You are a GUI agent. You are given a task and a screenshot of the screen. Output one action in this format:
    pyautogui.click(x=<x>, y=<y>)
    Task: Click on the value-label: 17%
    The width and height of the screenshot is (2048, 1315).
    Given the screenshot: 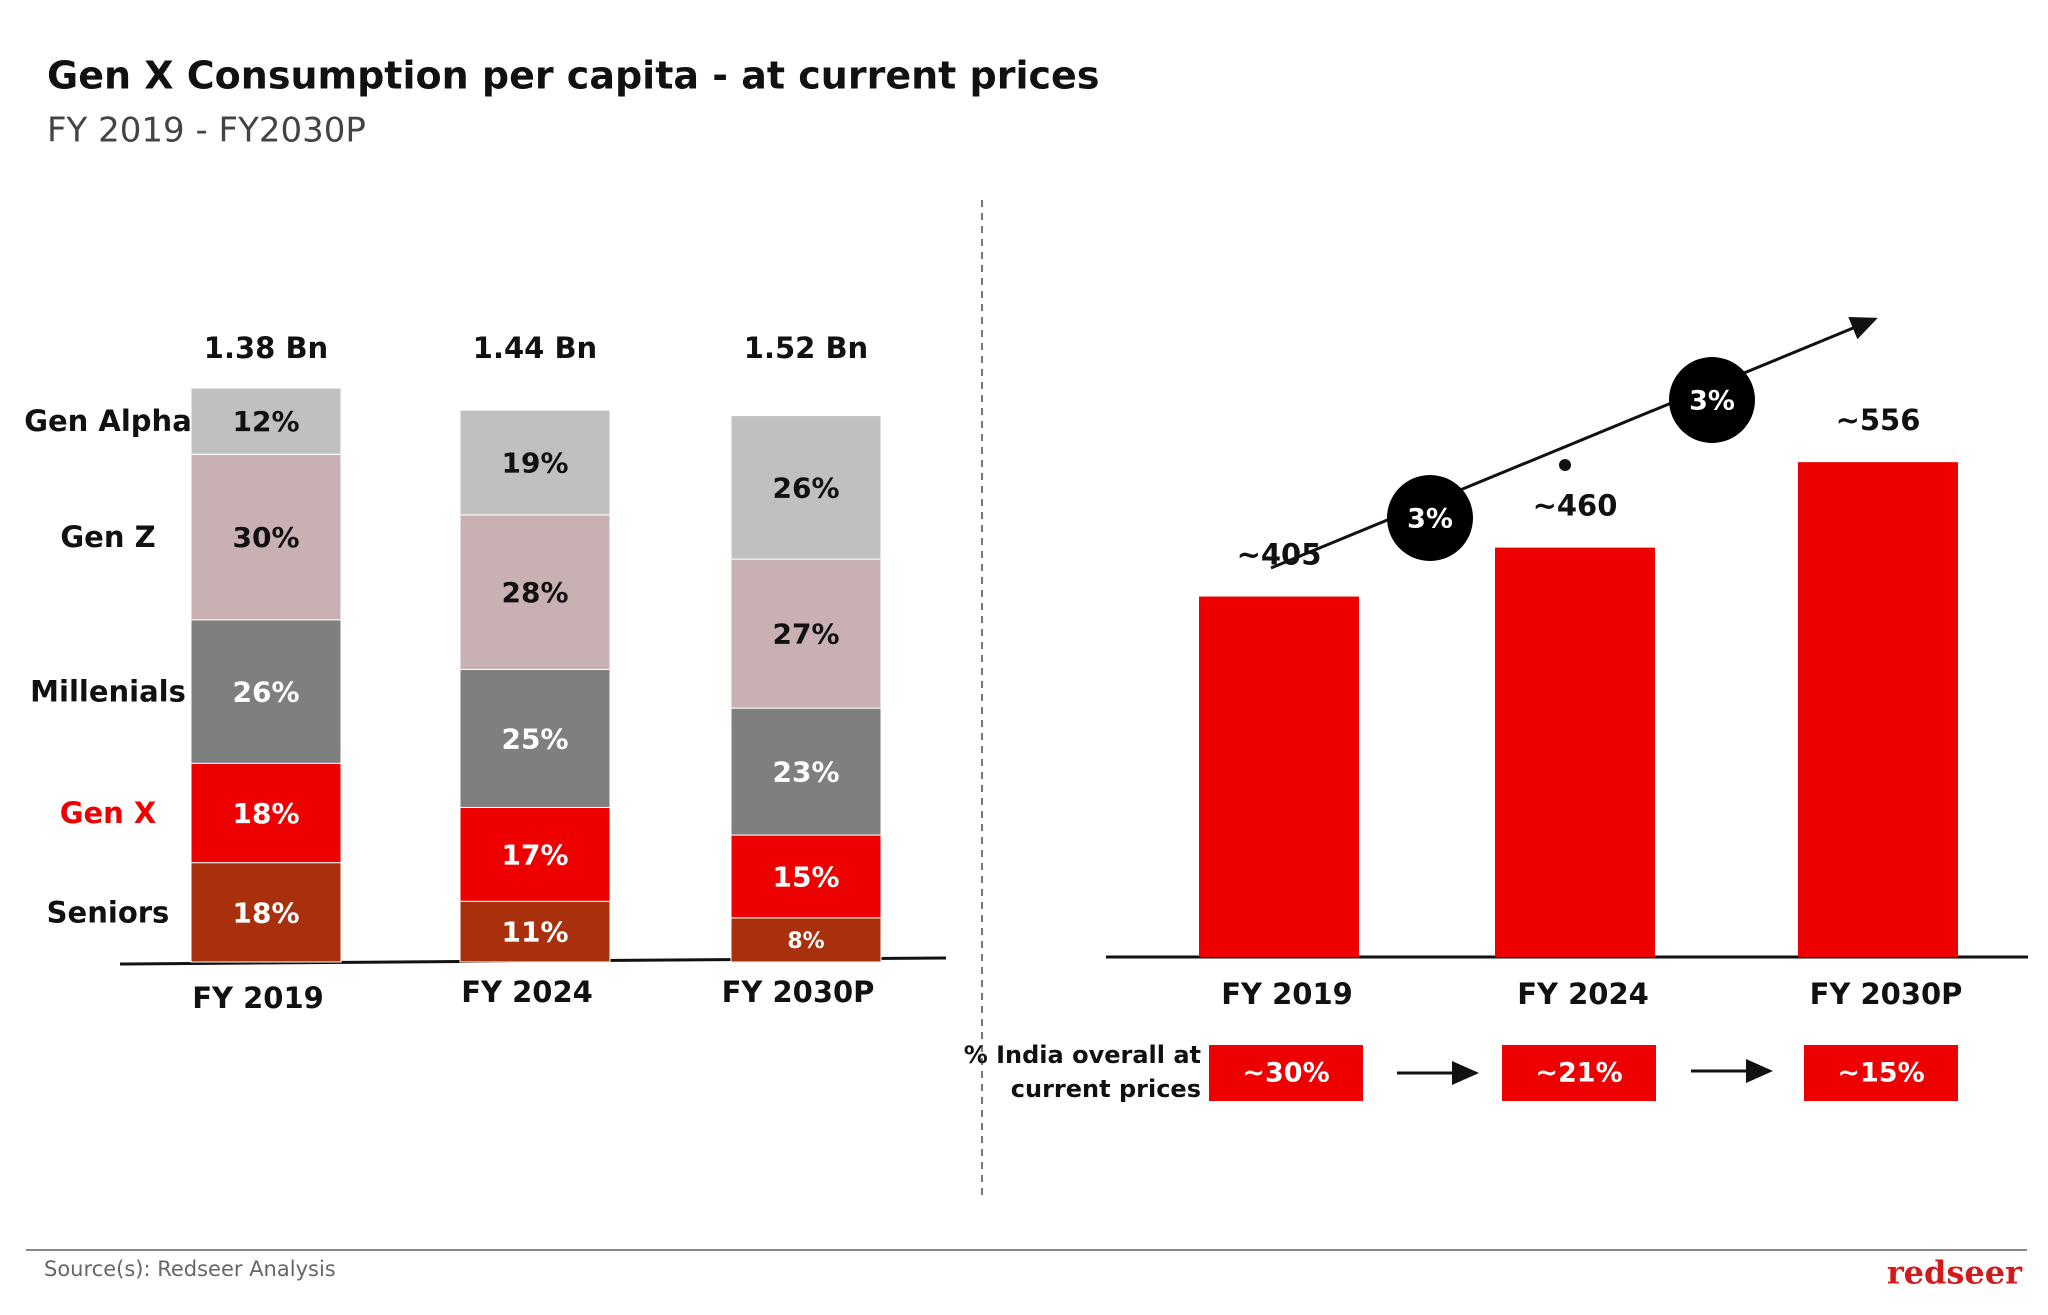 What is the action you would take?
    pyautogui.click(x=534, y=854)
    